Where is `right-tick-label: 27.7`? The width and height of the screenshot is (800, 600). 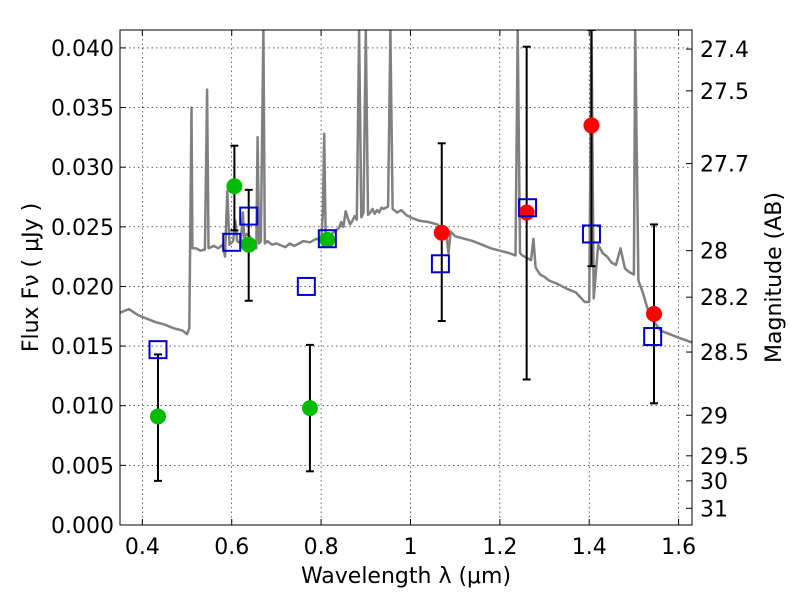 right-tick-label: 27.7 is located at coordinates (724, 165).